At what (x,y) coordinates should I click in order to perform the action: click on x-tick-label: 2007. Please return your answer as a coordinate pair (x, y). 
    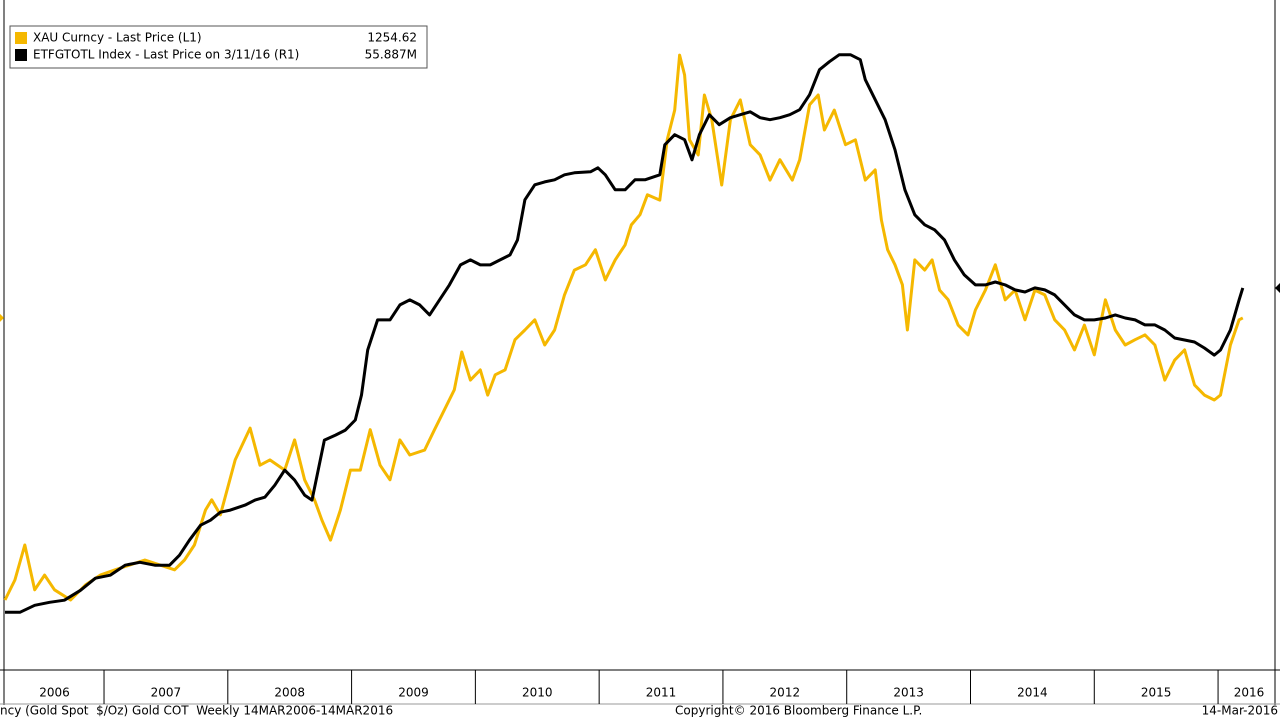
    Looking at the image, I should click on (166, 693).